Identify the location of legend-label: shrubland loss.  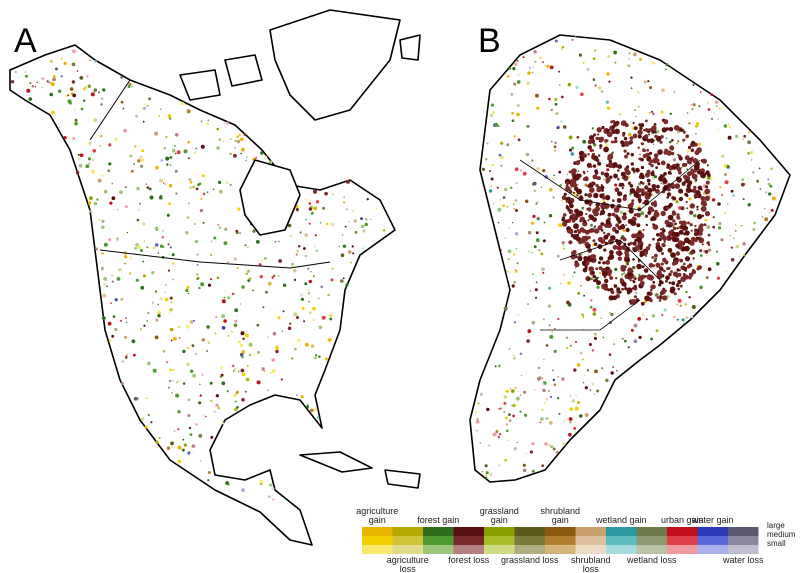
(590, 564).